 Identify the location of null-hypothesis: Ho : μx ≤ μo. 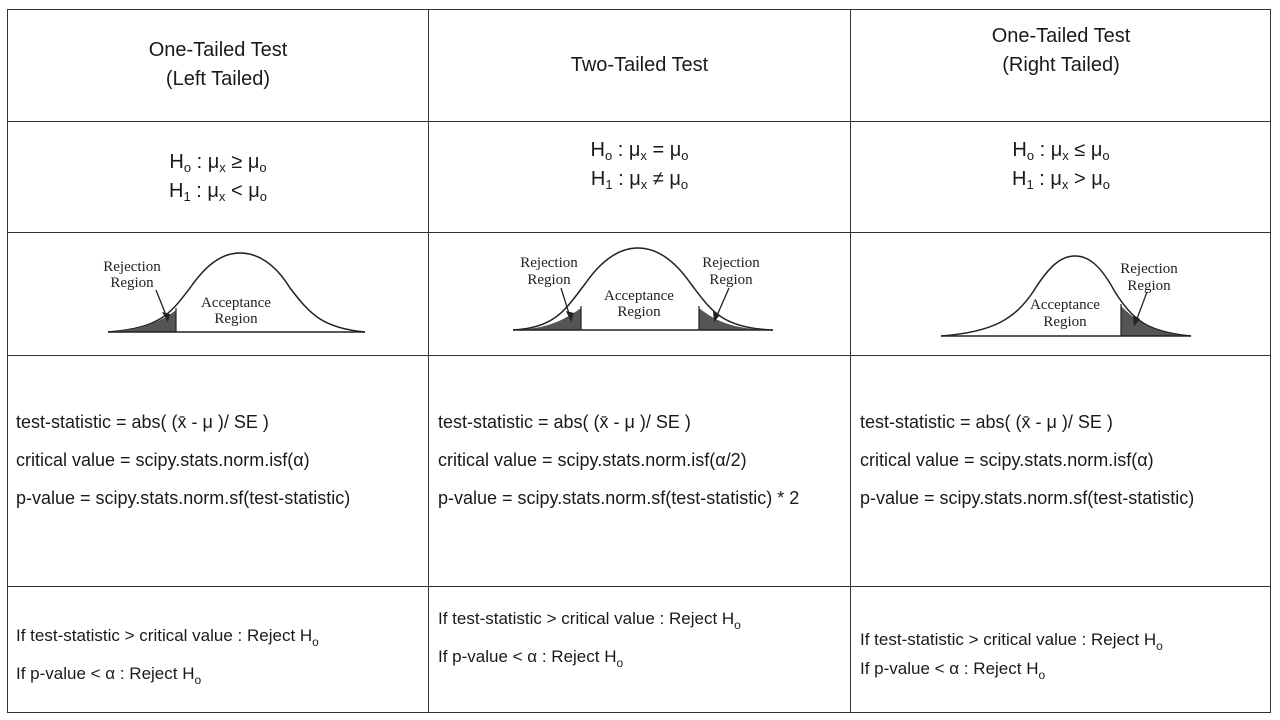
(1061, 151).